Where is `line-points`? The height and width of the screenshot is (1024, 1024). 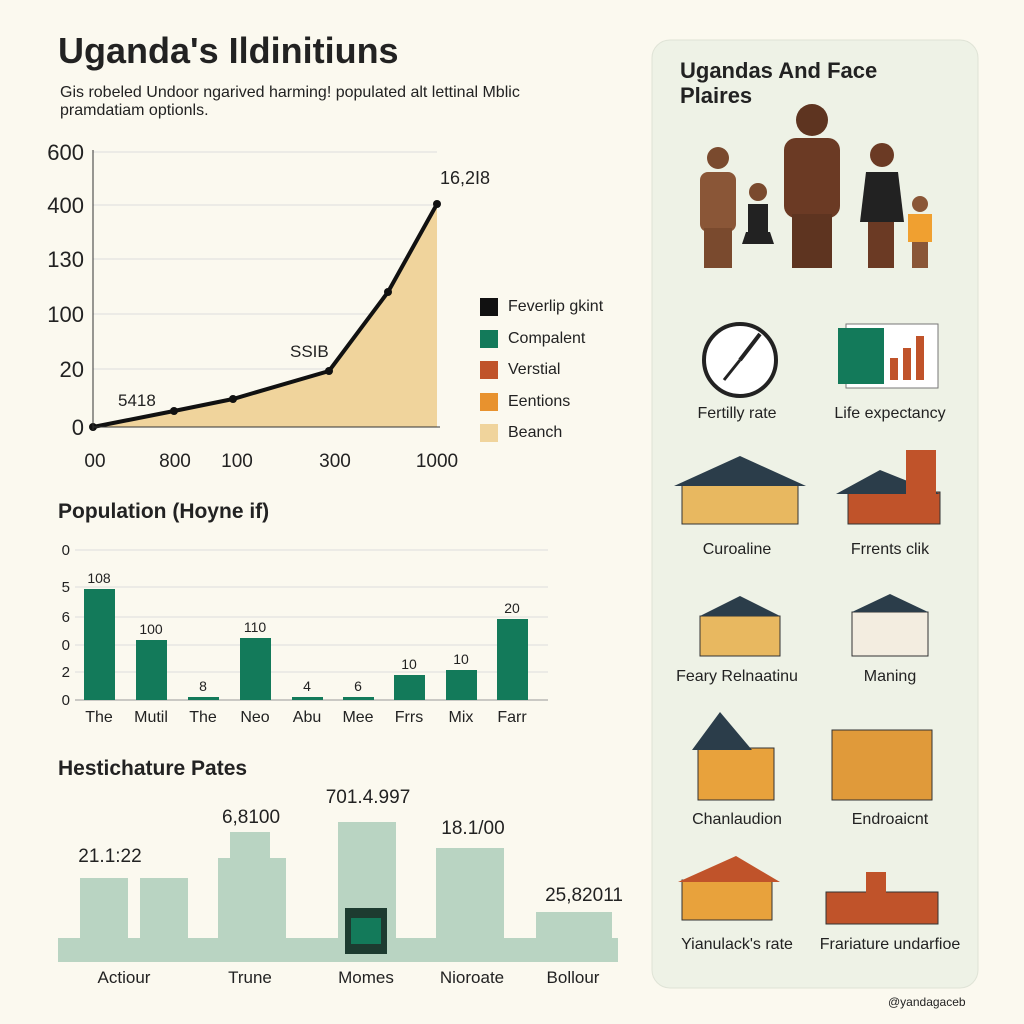
line-points is located at coordinates (265, 315).